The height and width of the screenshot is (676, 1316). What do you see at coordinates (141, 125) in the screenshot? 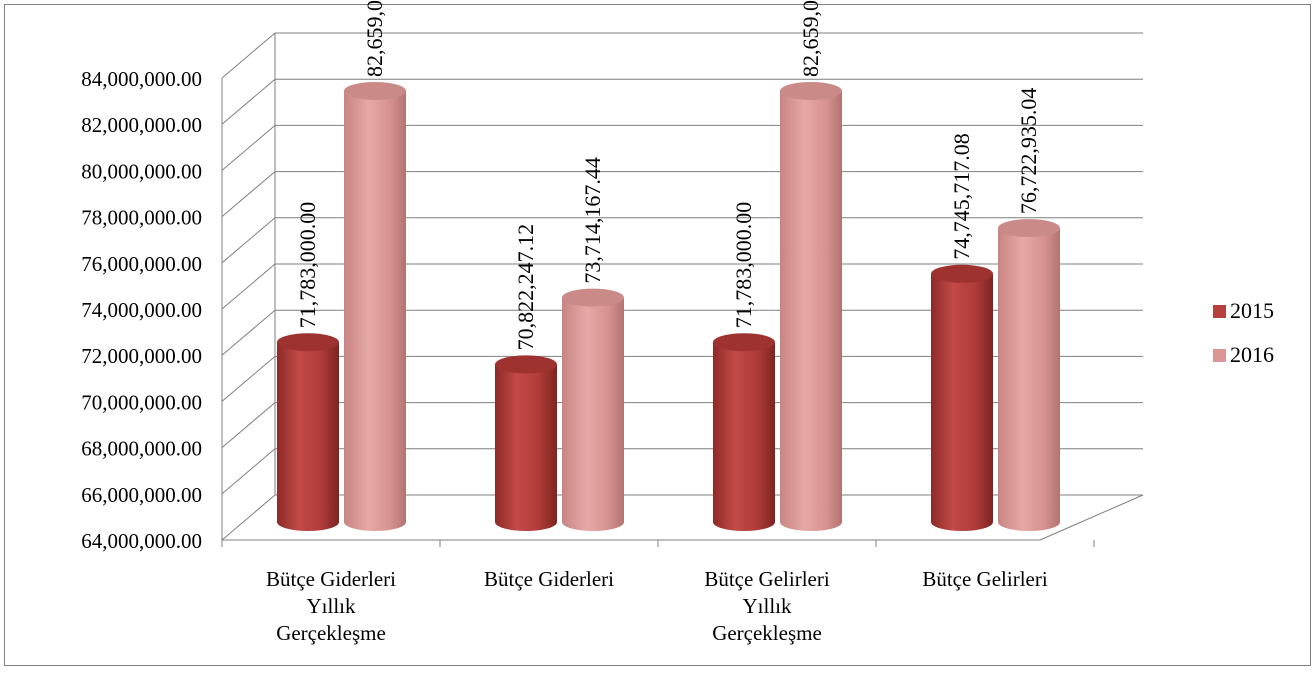
I see `y-tick-label: 82,000,000.00` at bounding box center [141, 125].